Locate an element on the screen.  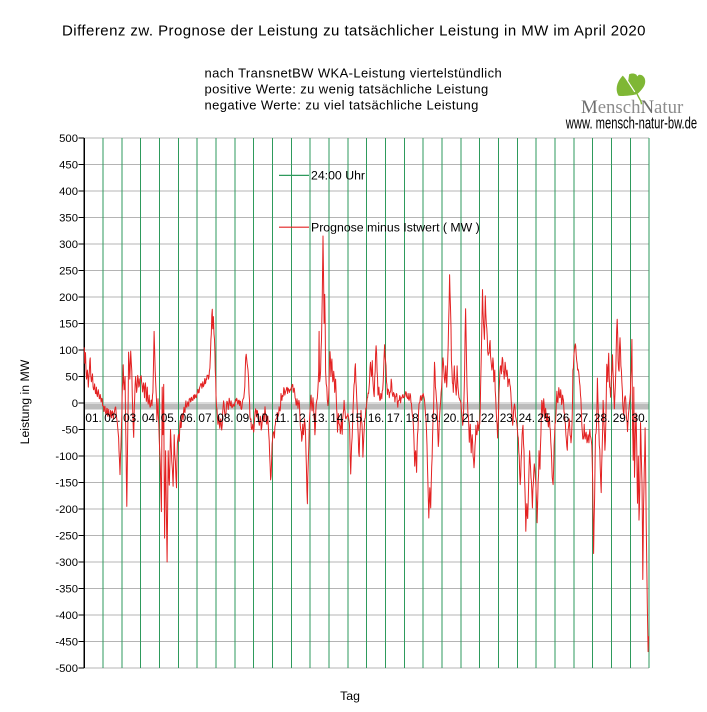
svg-text: 50 is located at coordinates (71, 378).